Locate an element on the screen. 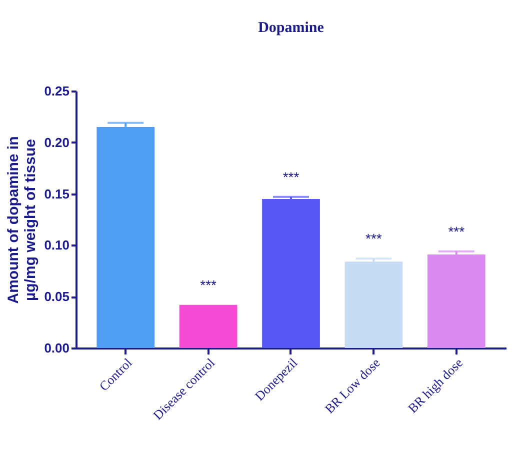 The image size is (530, 463). y-tick-label: 0.15 is located at coordinates (57, 194).